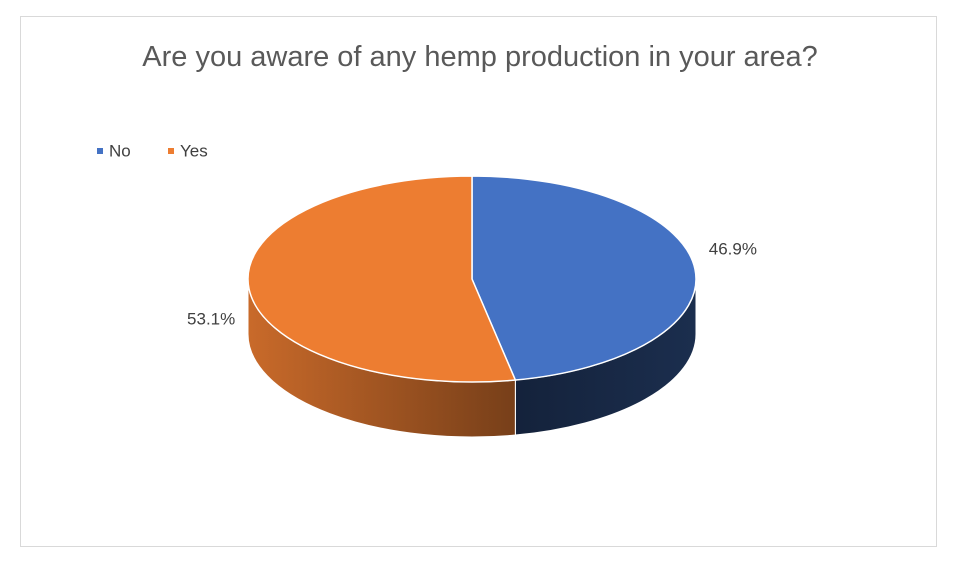 The image size is (959, 565). I want to click on legend-label: Yes, so click(194, 150).